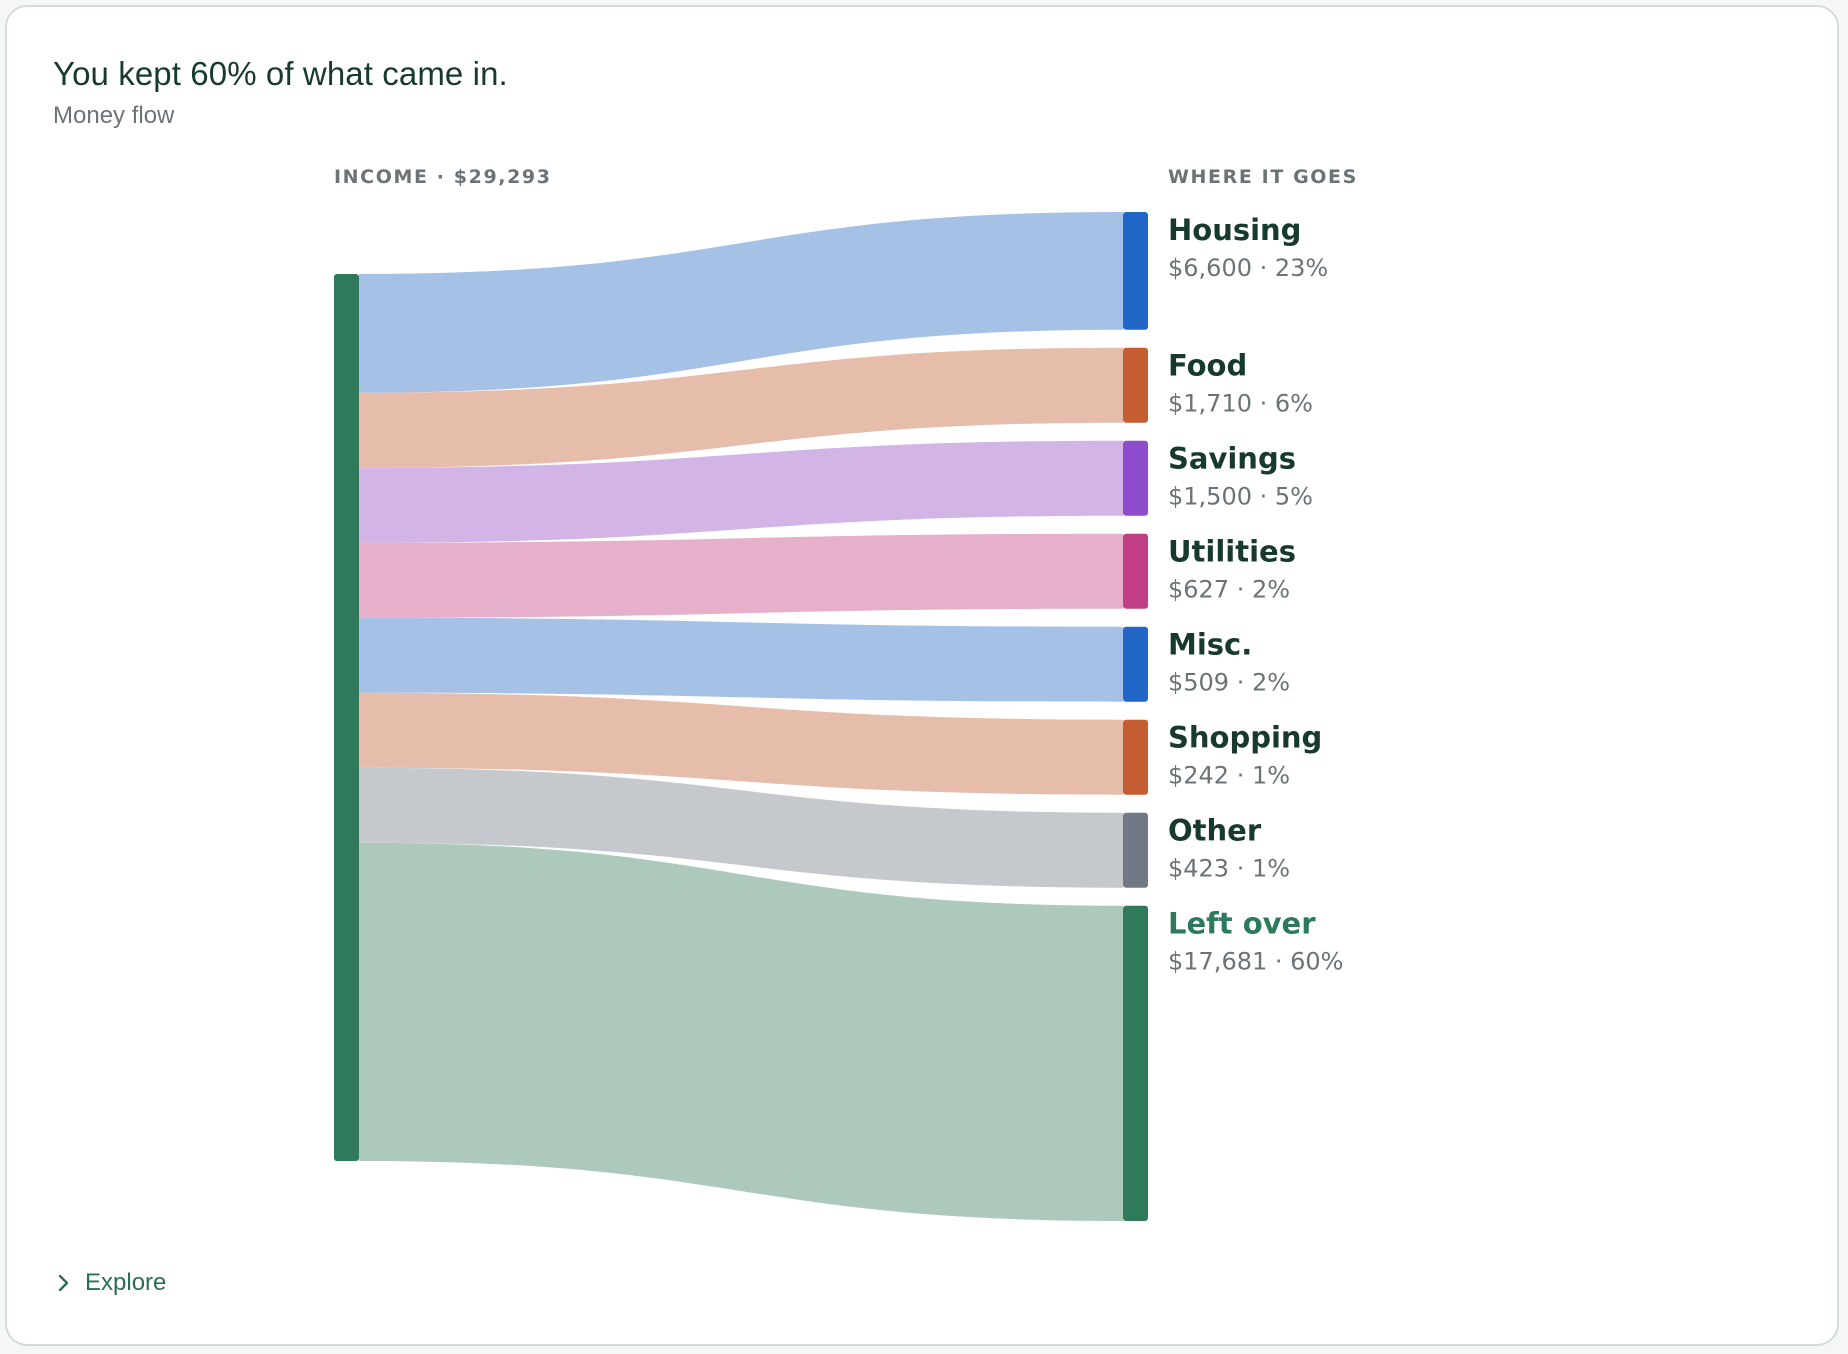  I want to click on card-title: You kept 60% of what came in., so click(280, 73).